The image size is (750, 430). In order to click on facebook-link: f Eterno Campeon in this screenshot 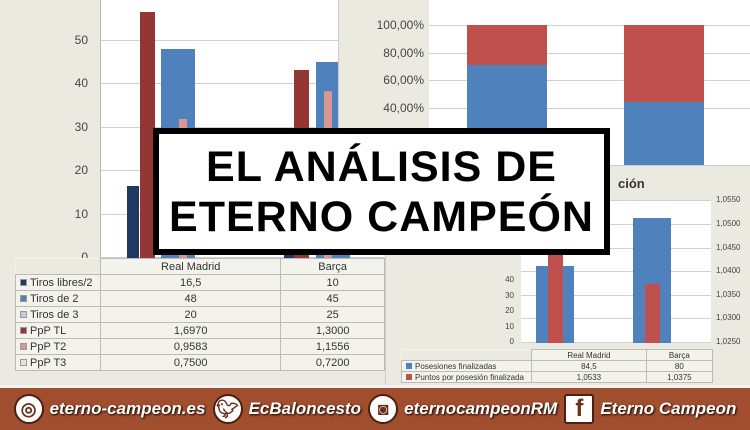, I will do `click(650, 409)`.